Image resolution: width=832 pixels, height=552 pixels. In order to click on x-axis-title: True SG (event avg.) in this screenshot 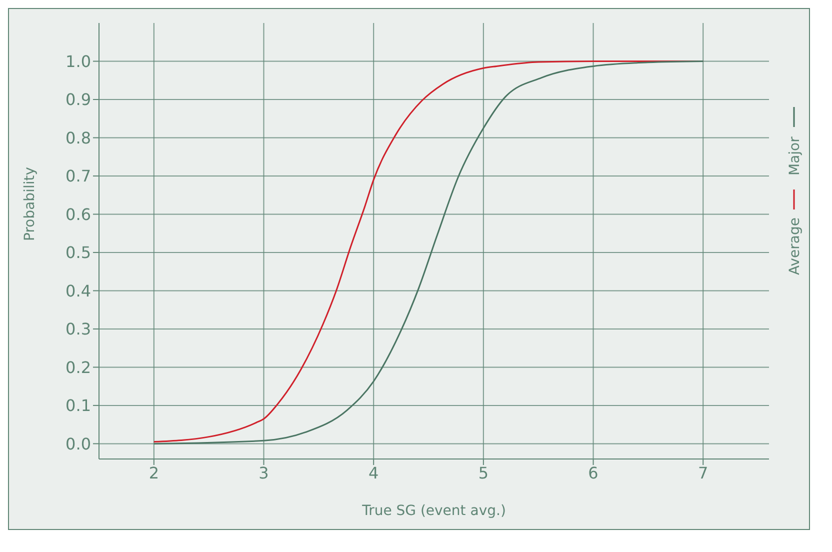, I will do `click(433, 511)`.